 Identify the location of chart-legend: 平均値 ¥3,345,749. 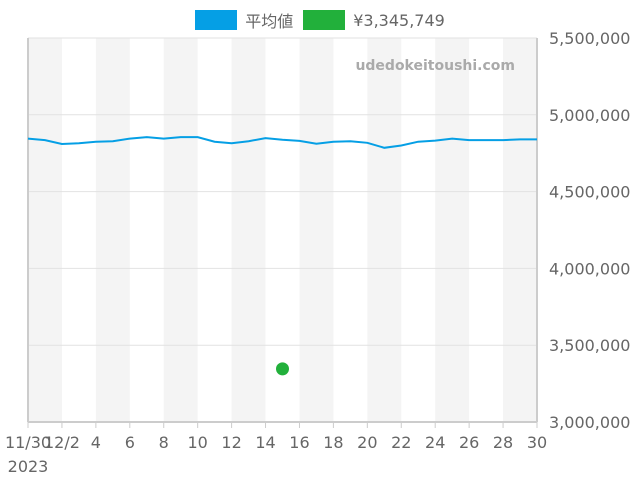
(320, 20).